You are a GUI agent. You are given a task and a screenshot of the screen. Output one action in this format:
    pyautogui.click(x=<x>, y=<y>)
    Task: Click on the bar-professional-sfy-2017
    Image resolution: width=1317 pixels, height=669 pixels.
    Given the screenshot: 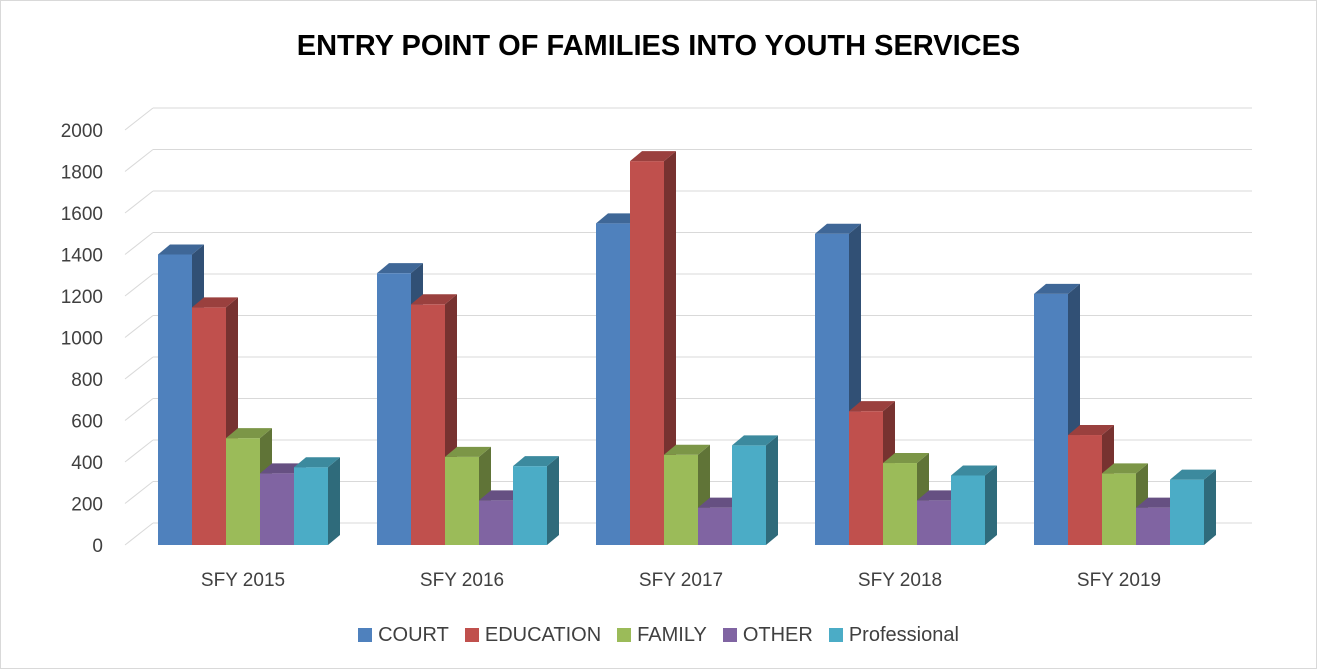 What is the action you would take?
    pyautogui.click(x=755, y=490)
    